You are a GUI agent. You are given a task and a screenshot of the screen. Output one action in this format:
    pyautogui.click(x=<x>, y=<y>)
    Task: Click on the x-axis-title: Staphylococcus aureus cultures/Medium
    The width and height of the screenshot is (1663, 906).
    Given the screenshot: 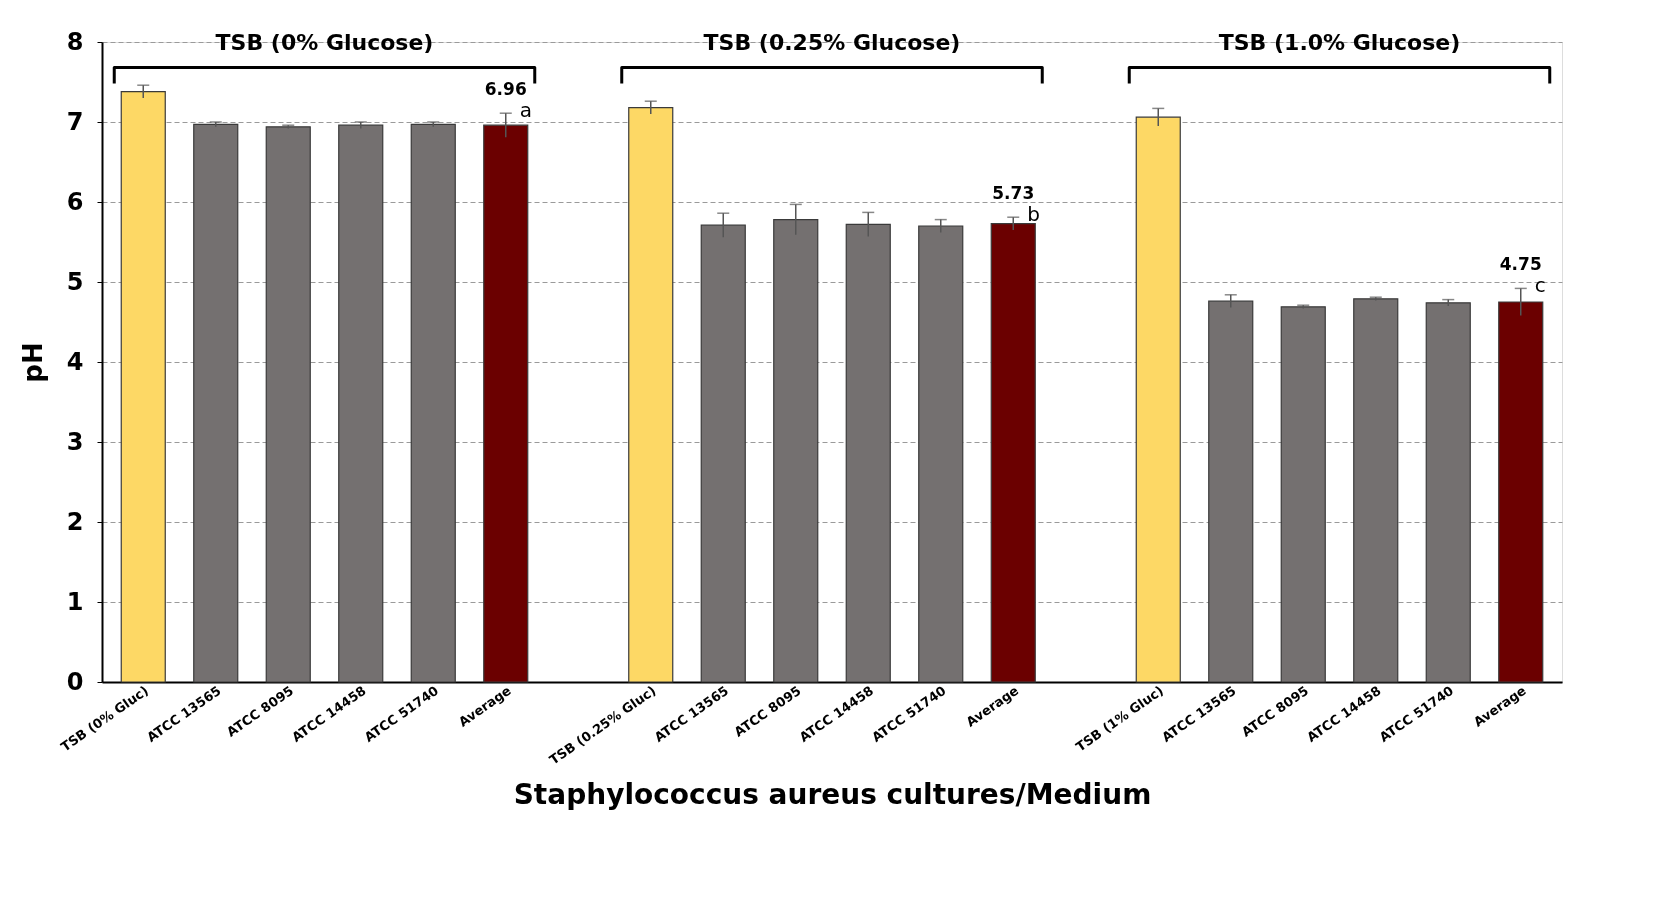 What is the action you would take?
    pyautogui.click(x=832, y=794)
    